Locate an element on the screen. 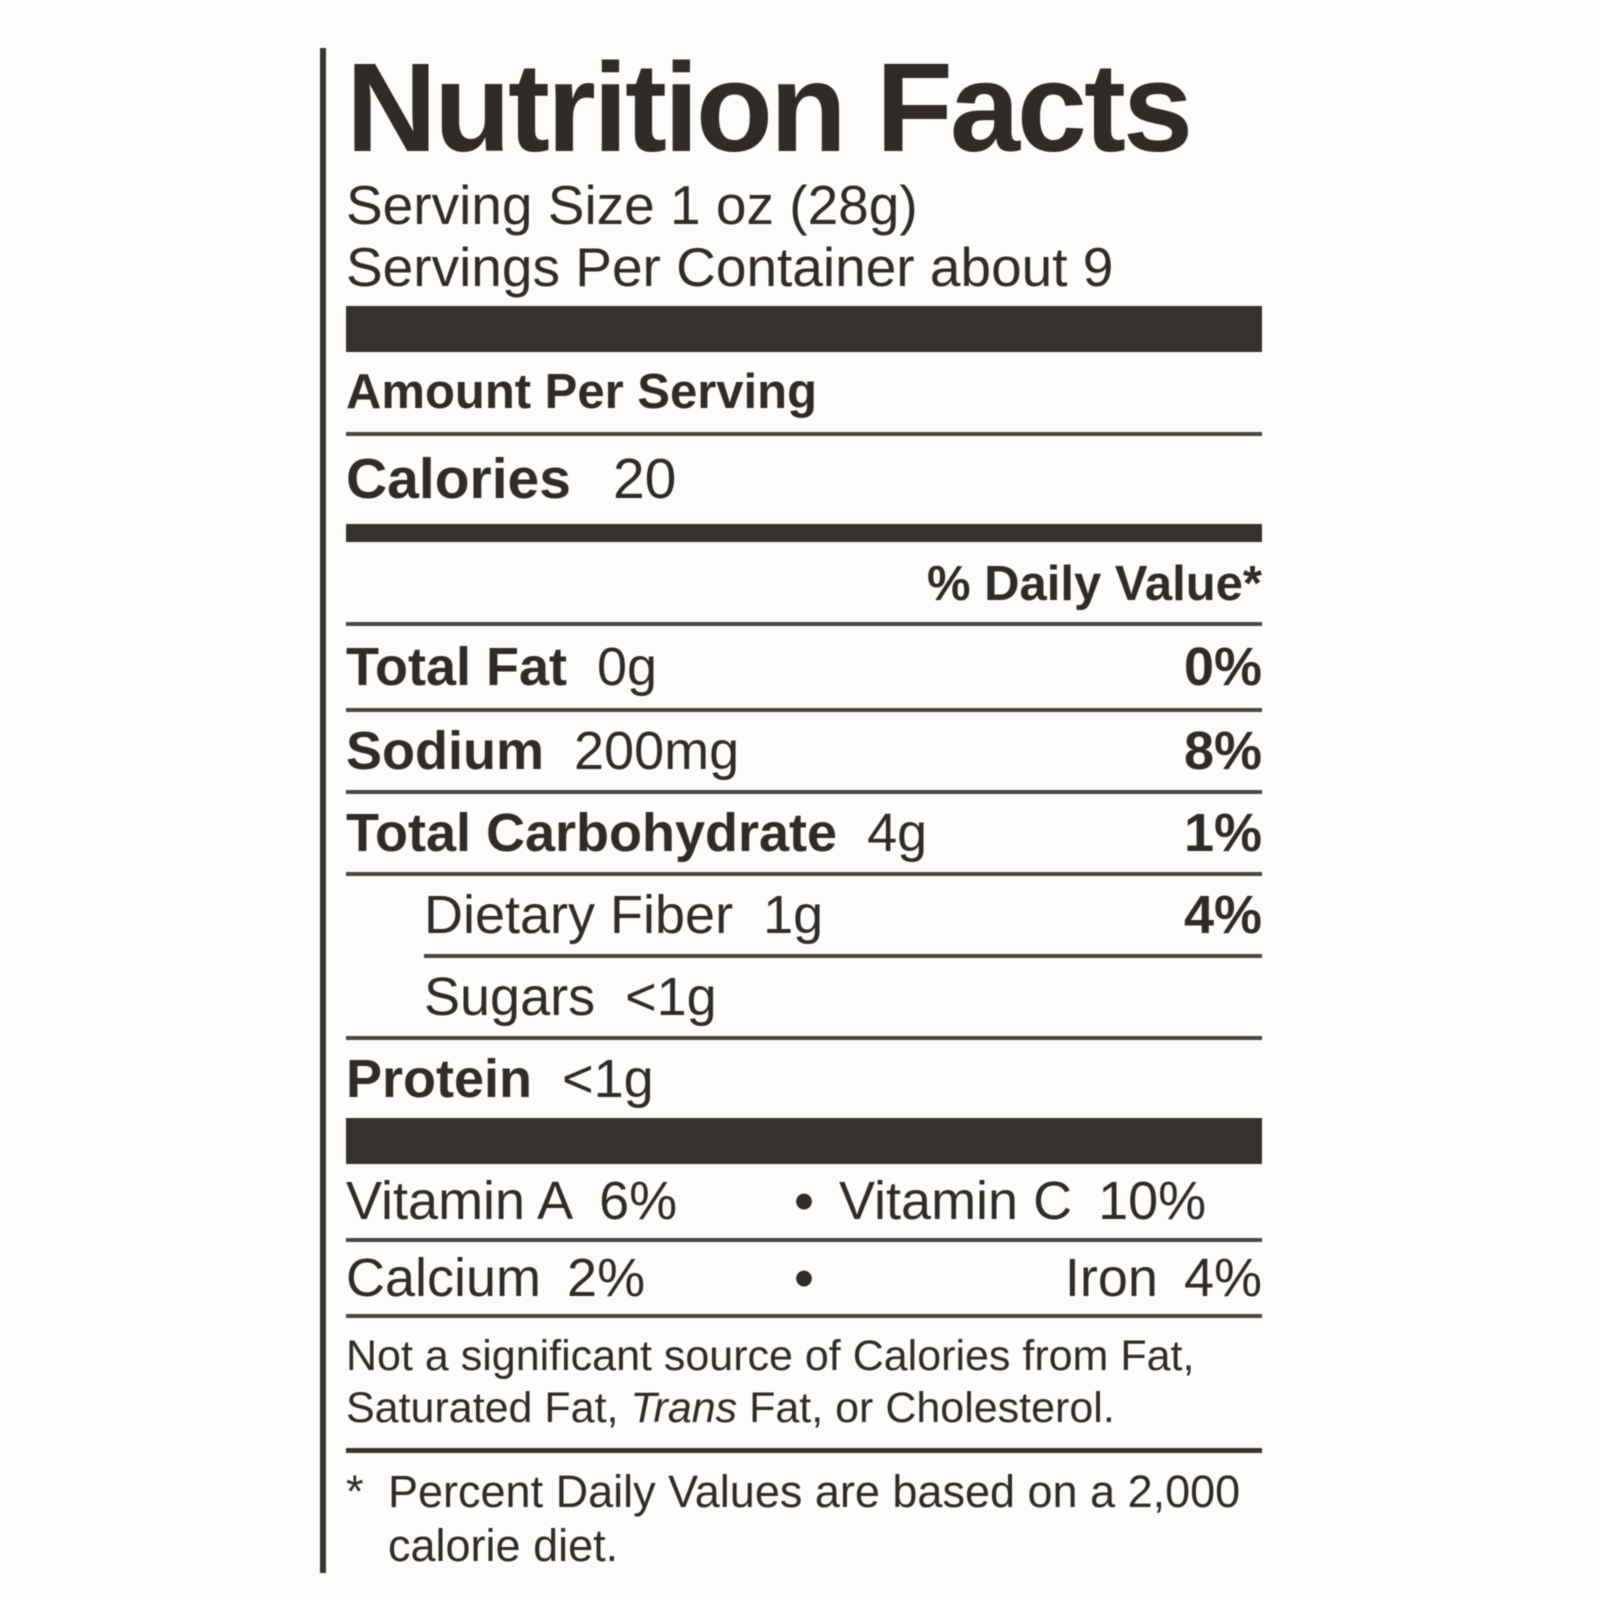 This screenshot has width=1600, height=1600. total-fat-value: 0g is located at coordinates (627, 667).